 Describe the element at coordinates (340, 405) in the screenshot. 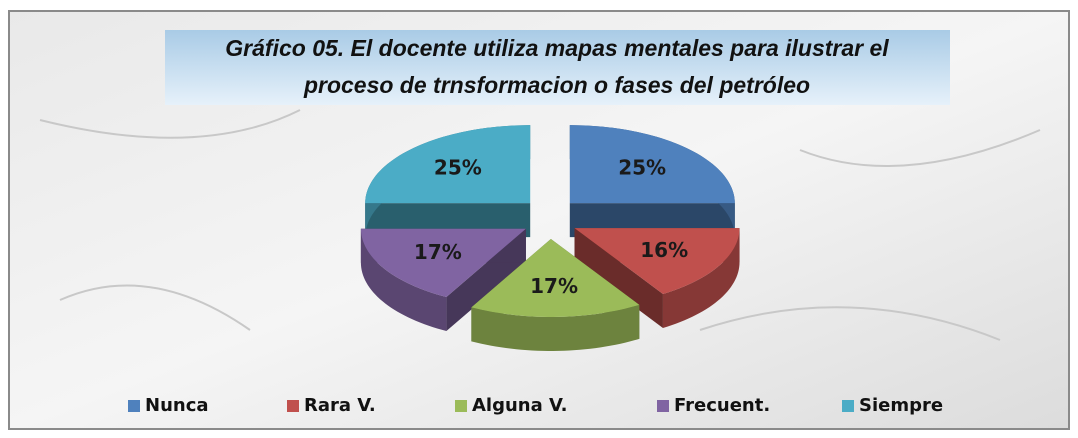

I see `legend-label: Rara V.` at that location.